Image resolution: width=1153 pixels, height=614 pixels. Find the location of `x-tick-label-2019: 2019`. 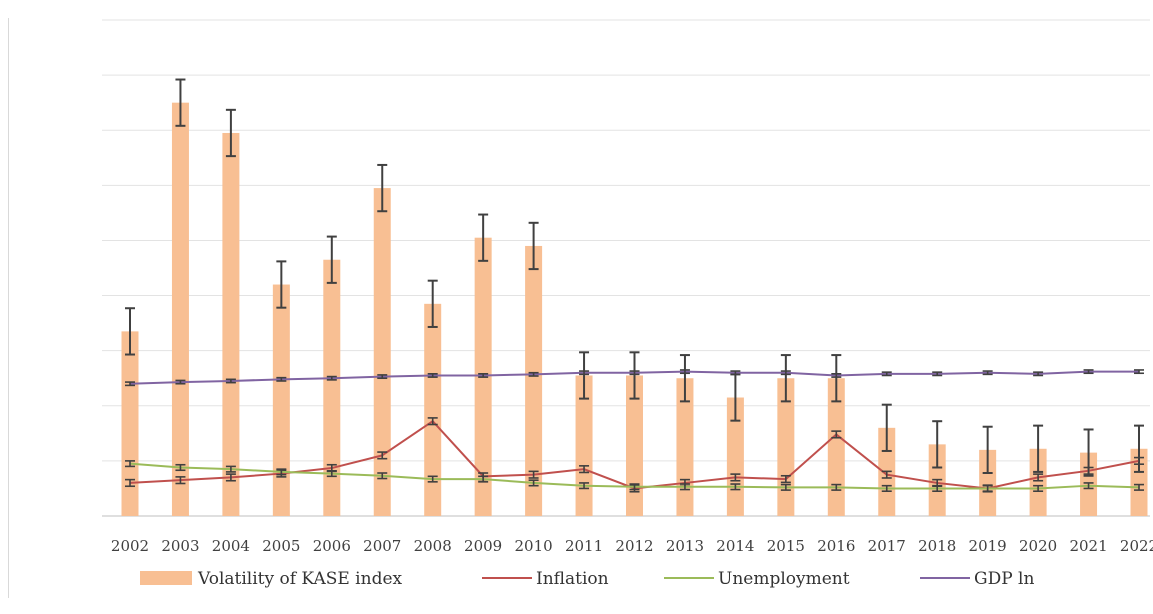

x-tick-label-2019: 2019 is located at coordinates (988, 546).